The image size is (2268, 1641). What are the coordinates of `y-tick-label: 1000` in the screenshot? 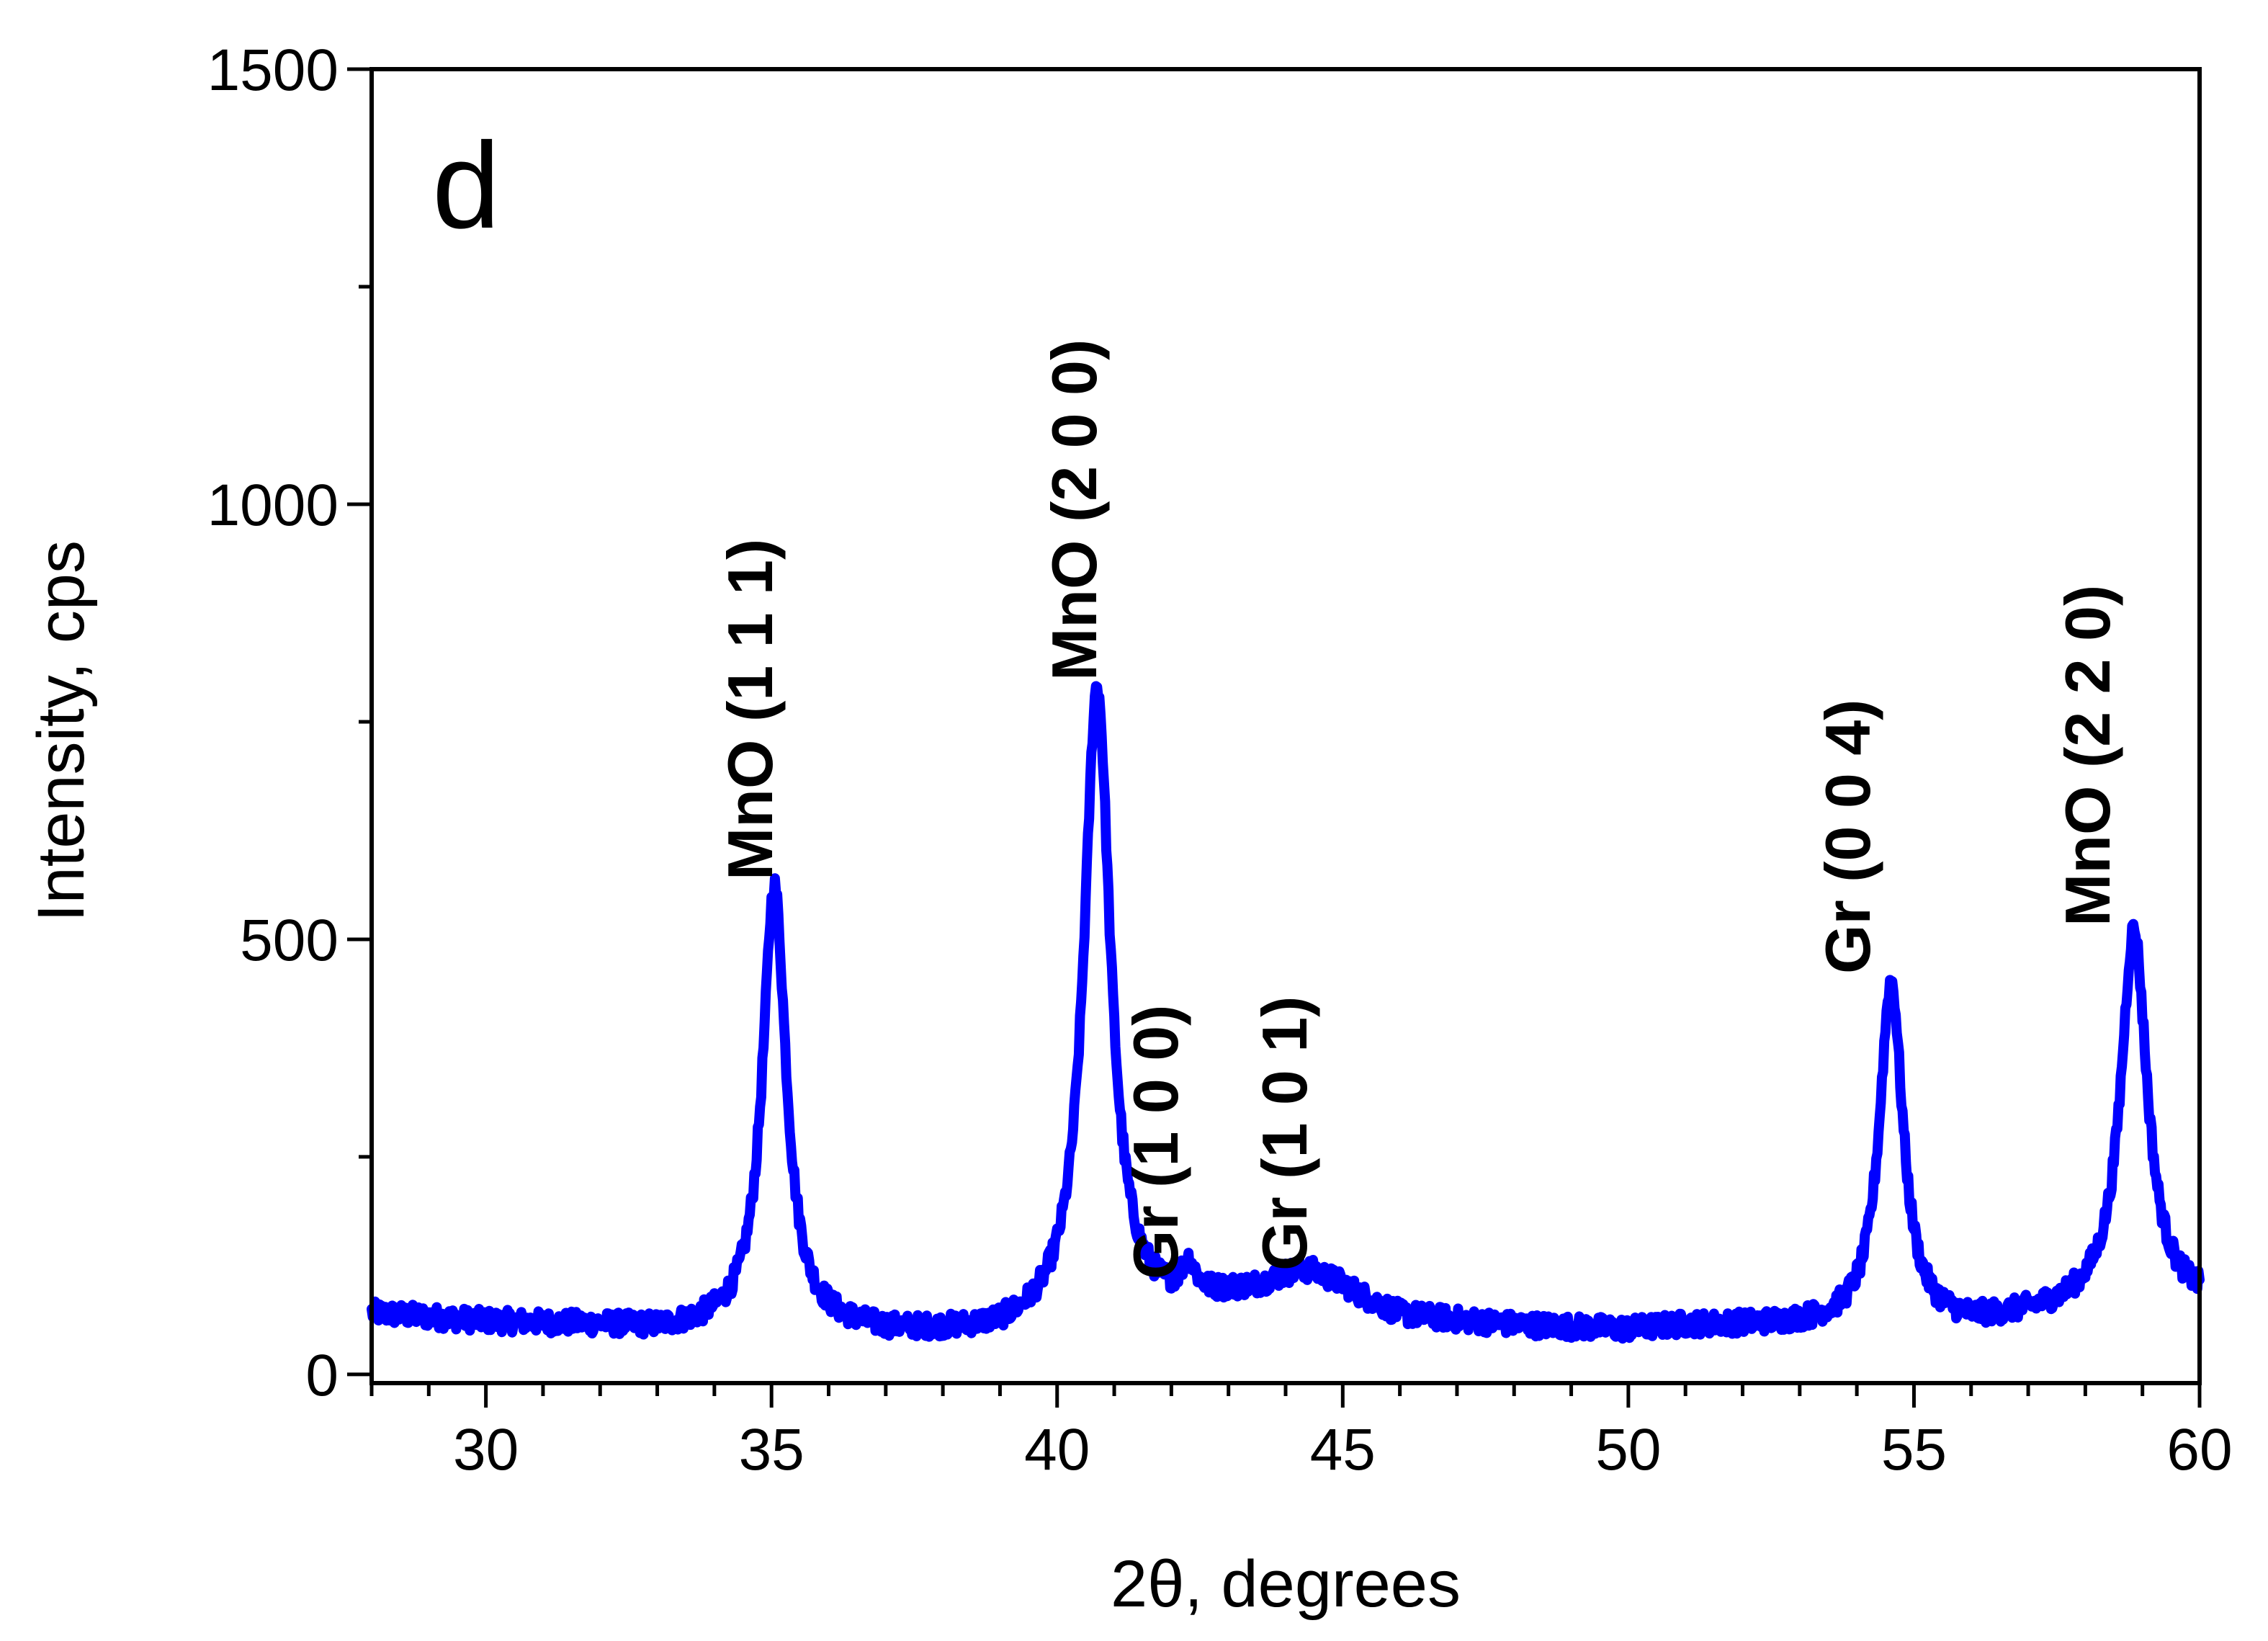 It's located at (273, 505).